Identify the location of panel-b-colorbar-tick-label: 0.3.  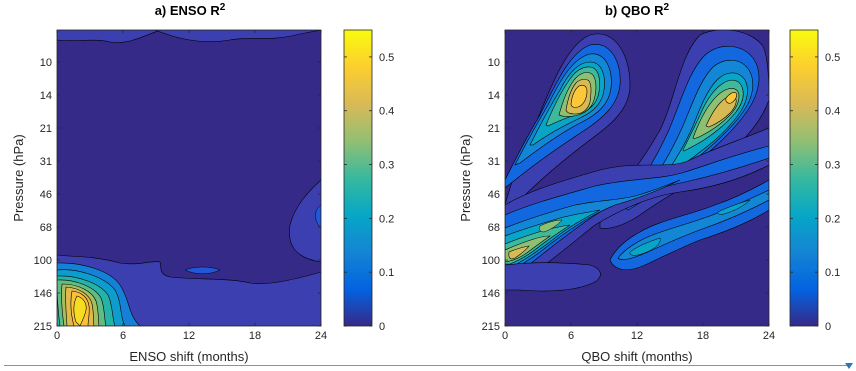
(832, 166).